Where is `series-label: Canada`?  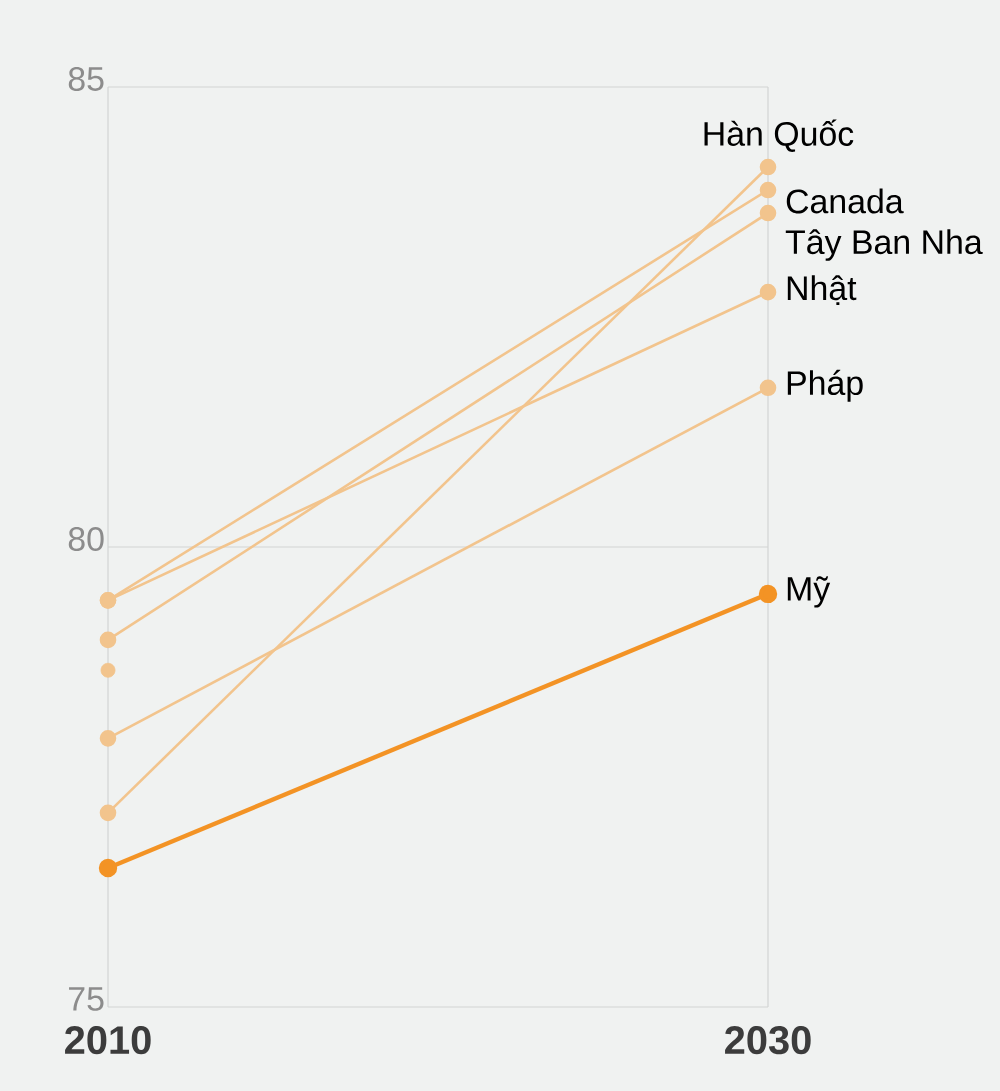 series-label: Canada is located at coordinates (845, 201).